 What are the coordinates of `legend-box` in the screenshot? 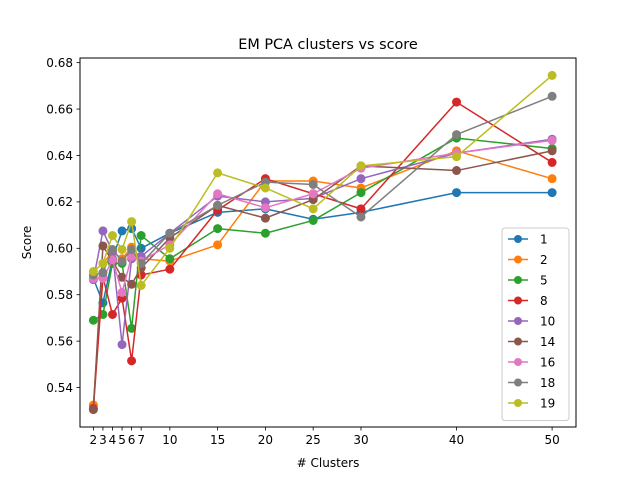 It's located at (535, 324).